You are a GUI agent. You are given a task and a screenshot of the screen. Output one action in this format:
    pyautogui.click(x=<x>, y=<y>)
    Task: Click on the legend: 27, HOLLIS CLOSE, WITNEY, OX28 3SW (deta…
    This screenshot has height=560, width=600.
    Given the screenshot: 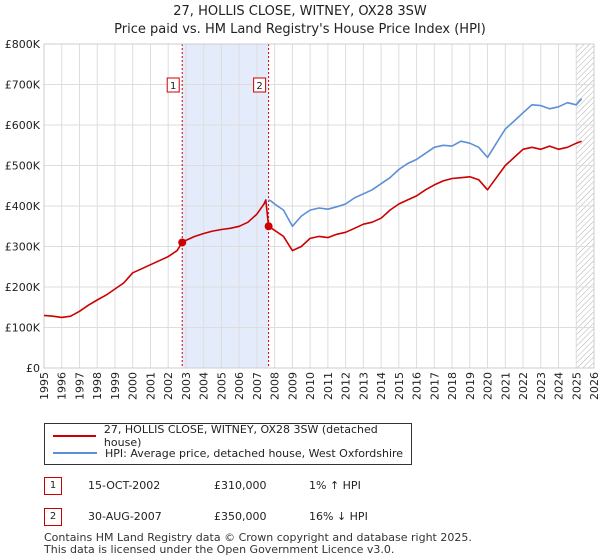 What is the action you would take?
    pyautogui.click(x=228, y=444)
    